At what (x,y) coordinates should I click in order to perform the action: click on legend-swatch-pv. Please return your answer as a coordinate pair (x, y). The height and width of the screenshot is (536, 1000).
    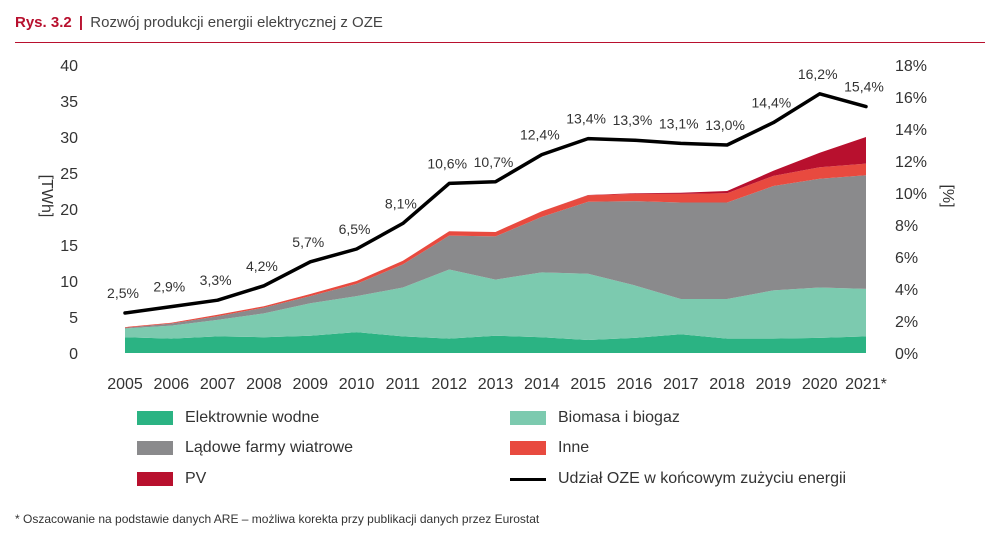
    Looking at the image, I should click on (155, 479).